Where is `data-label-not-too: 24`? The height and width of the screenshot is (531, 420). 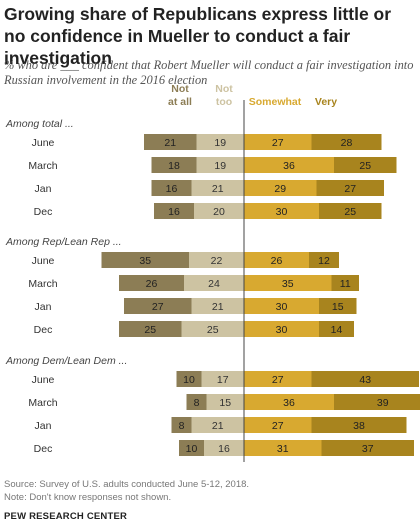 data-label-not-too: 24 is located at coordinates (214, 284).